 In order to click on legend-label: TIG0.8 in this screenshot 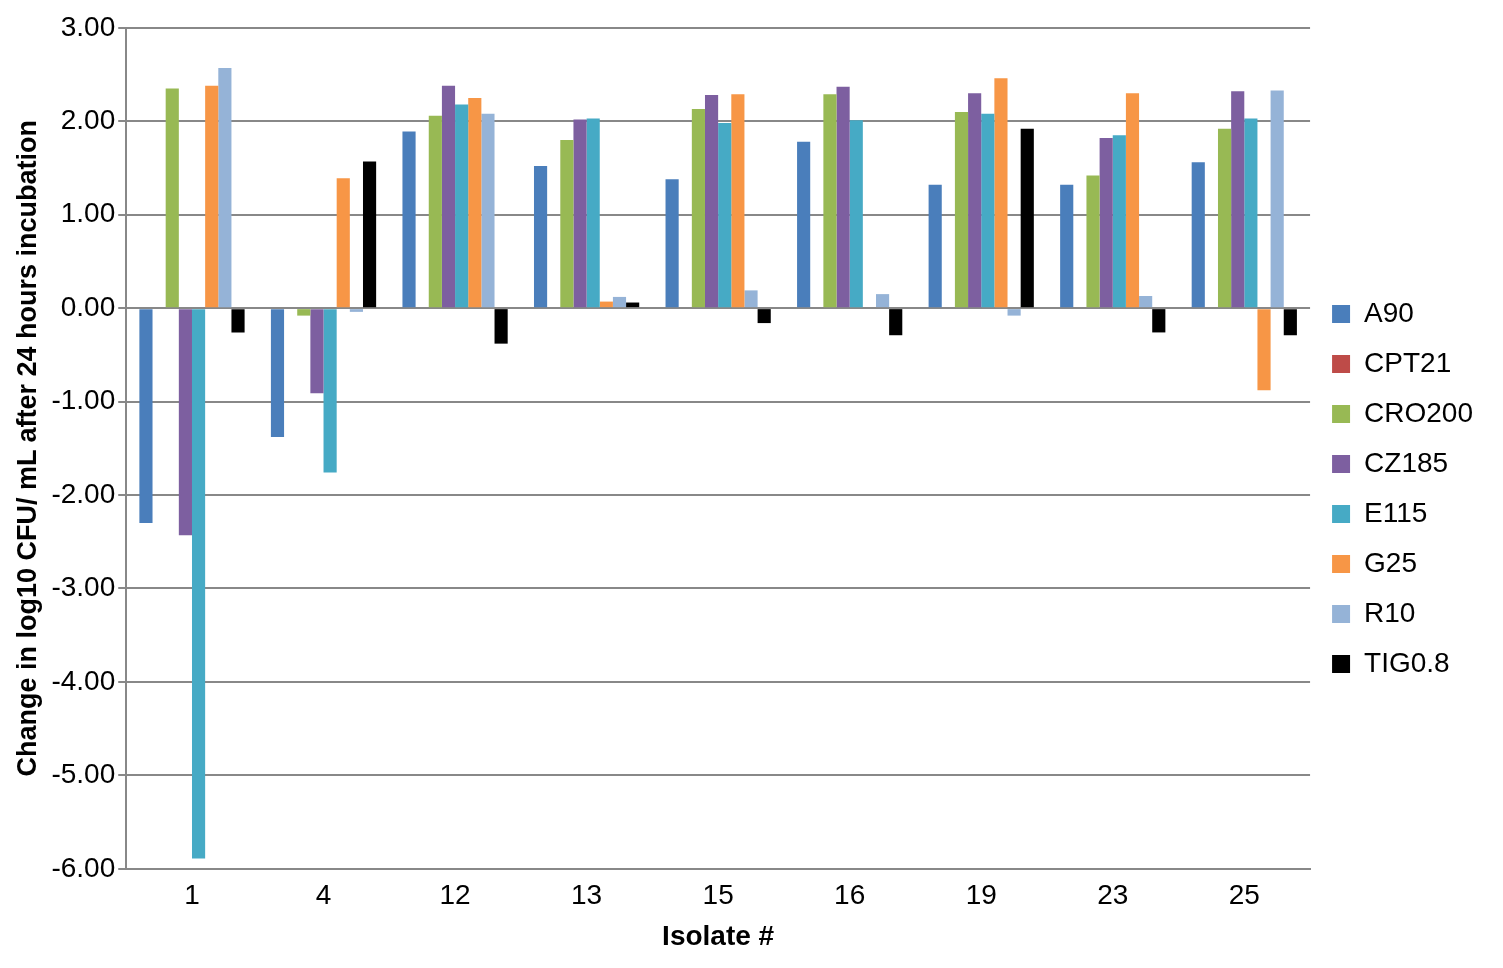, I will do `click(1407, 662)`.